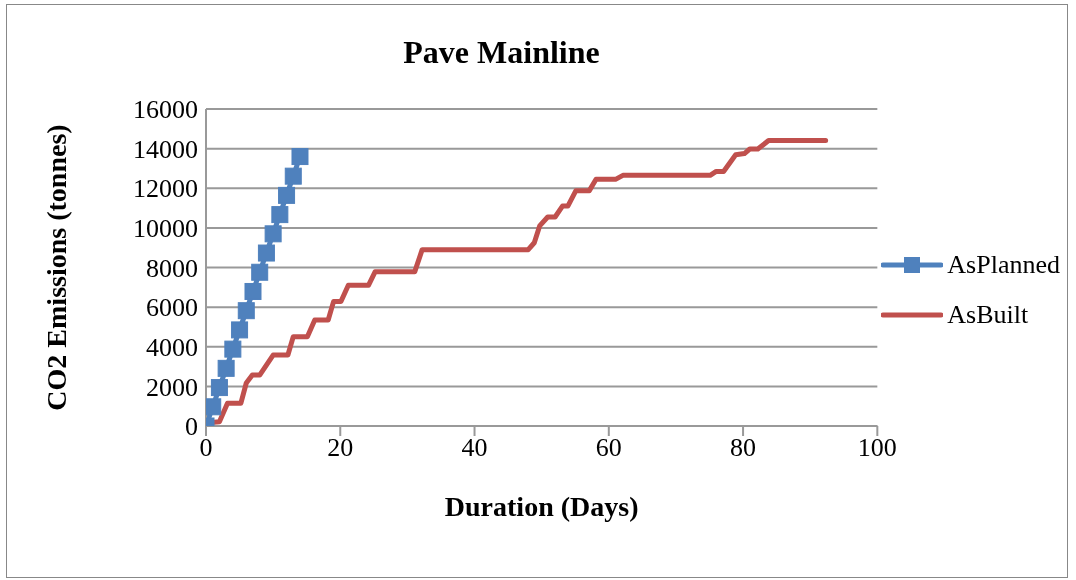 The height and width of the screenshot is (580, 1076). Describe the element at coordinates (165, 110) in the screenshot. I see `y-tick-label: 16000` at that location.